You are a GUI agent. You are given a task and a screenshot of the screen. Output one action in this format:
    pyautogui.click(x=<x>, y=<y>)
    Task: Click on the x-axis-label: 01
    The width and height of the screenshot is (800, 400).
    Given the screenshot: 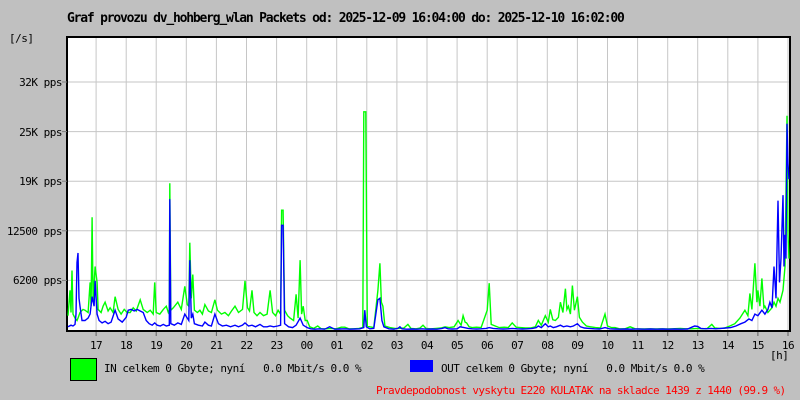 What is the action you would take?
    pyautogui.click(x=337, y=345)
    